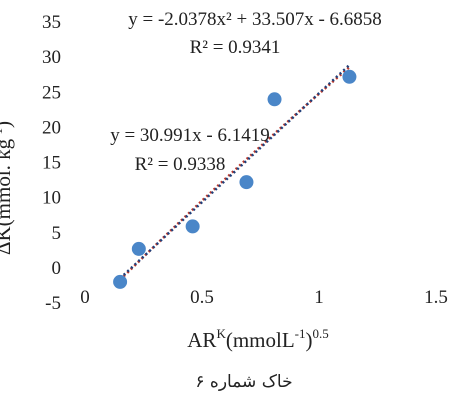 The width and height of the screenshot is (458, 394). I want to click on y-axis-title: ΔK(mmol. kg-1), so click(7, 188).